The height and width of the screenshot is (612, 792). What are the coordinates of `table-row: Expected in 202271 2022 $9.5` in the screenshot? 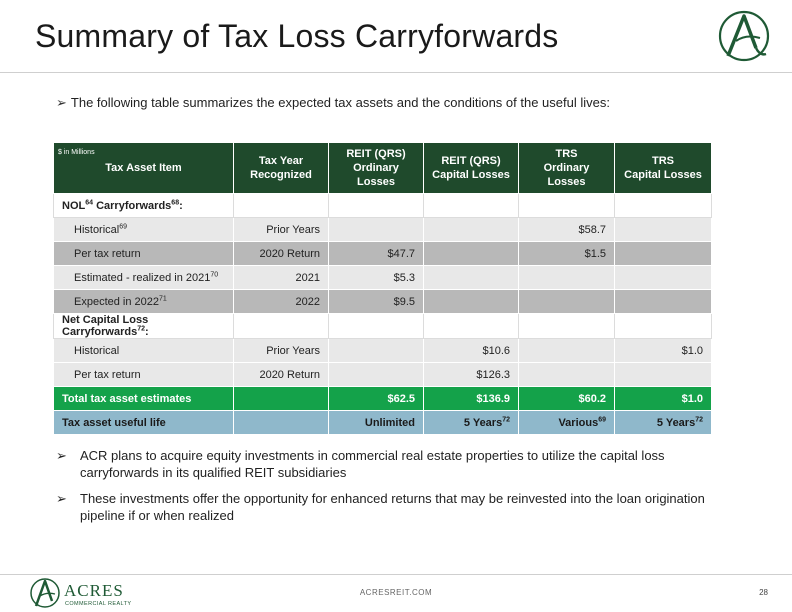 It's located at (382, 301).